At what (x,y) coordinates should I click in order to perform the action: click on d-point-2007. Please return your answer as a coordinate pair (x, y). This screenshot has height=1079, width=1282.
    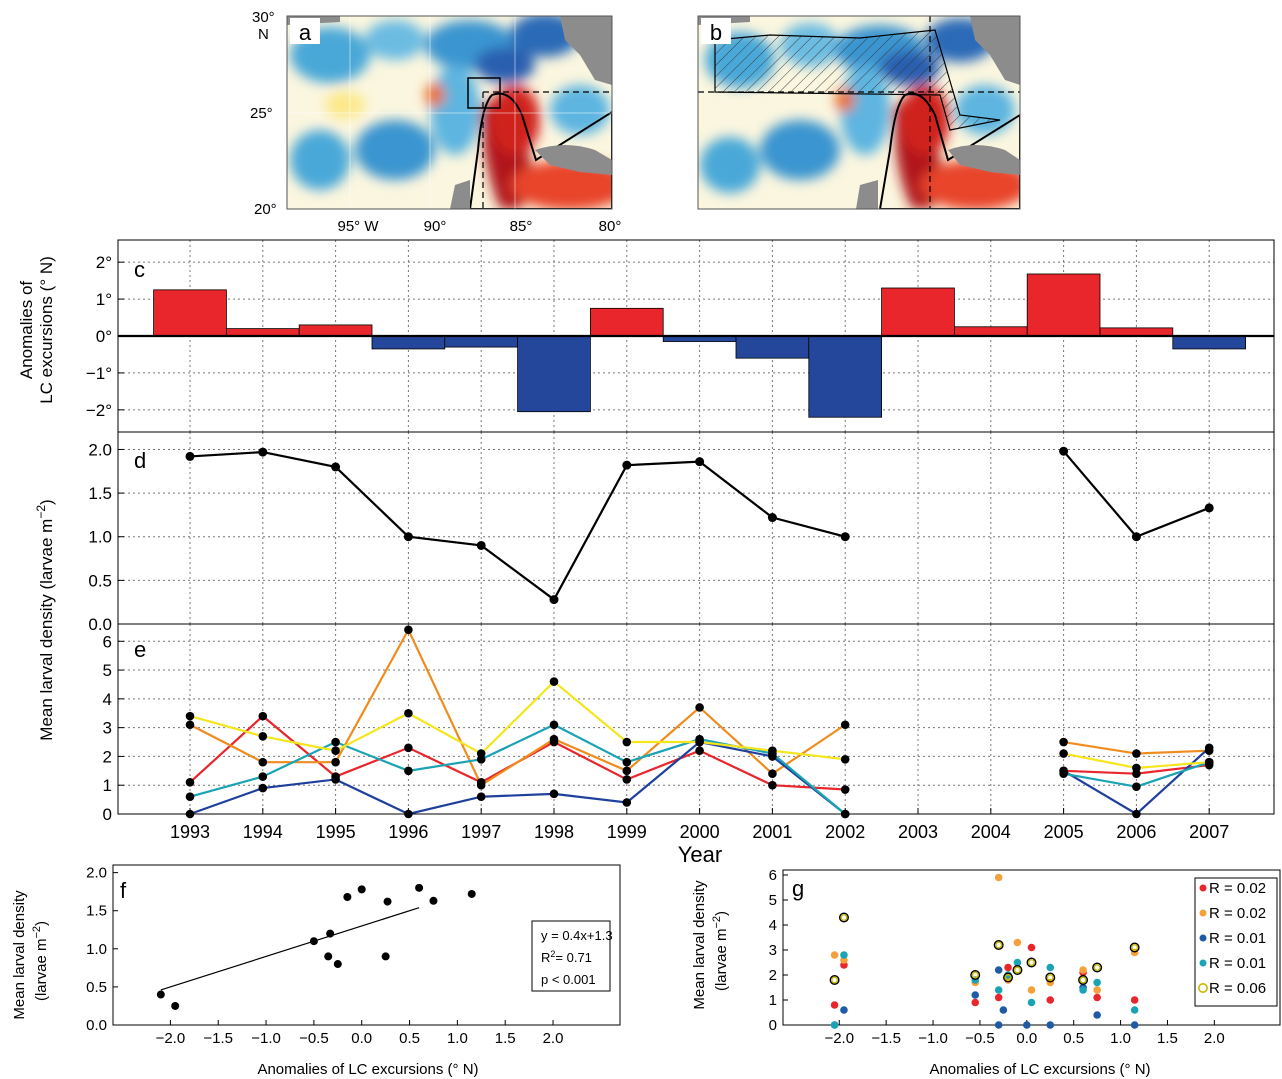
    Looking at the image, I should click on (1209, 508).